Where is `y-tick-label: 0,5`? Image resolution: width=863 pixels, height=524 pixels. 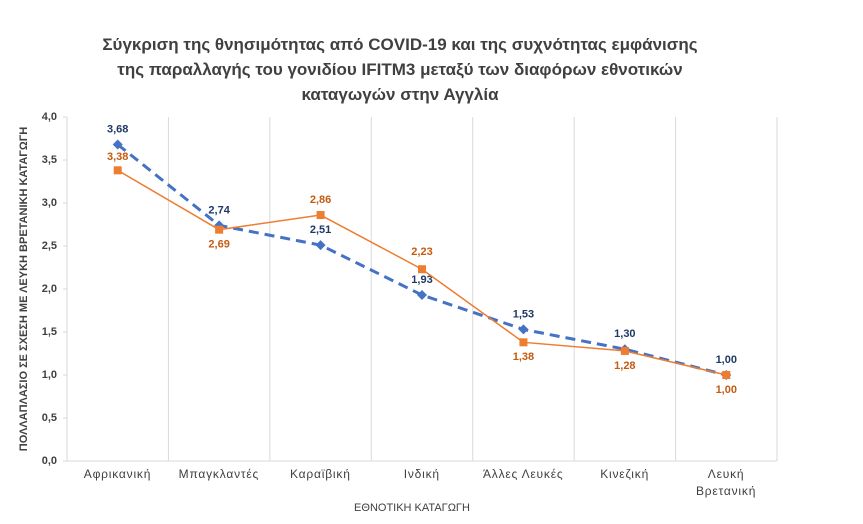
y-tick-label: 0,5 is located at coordinates (49, 418).